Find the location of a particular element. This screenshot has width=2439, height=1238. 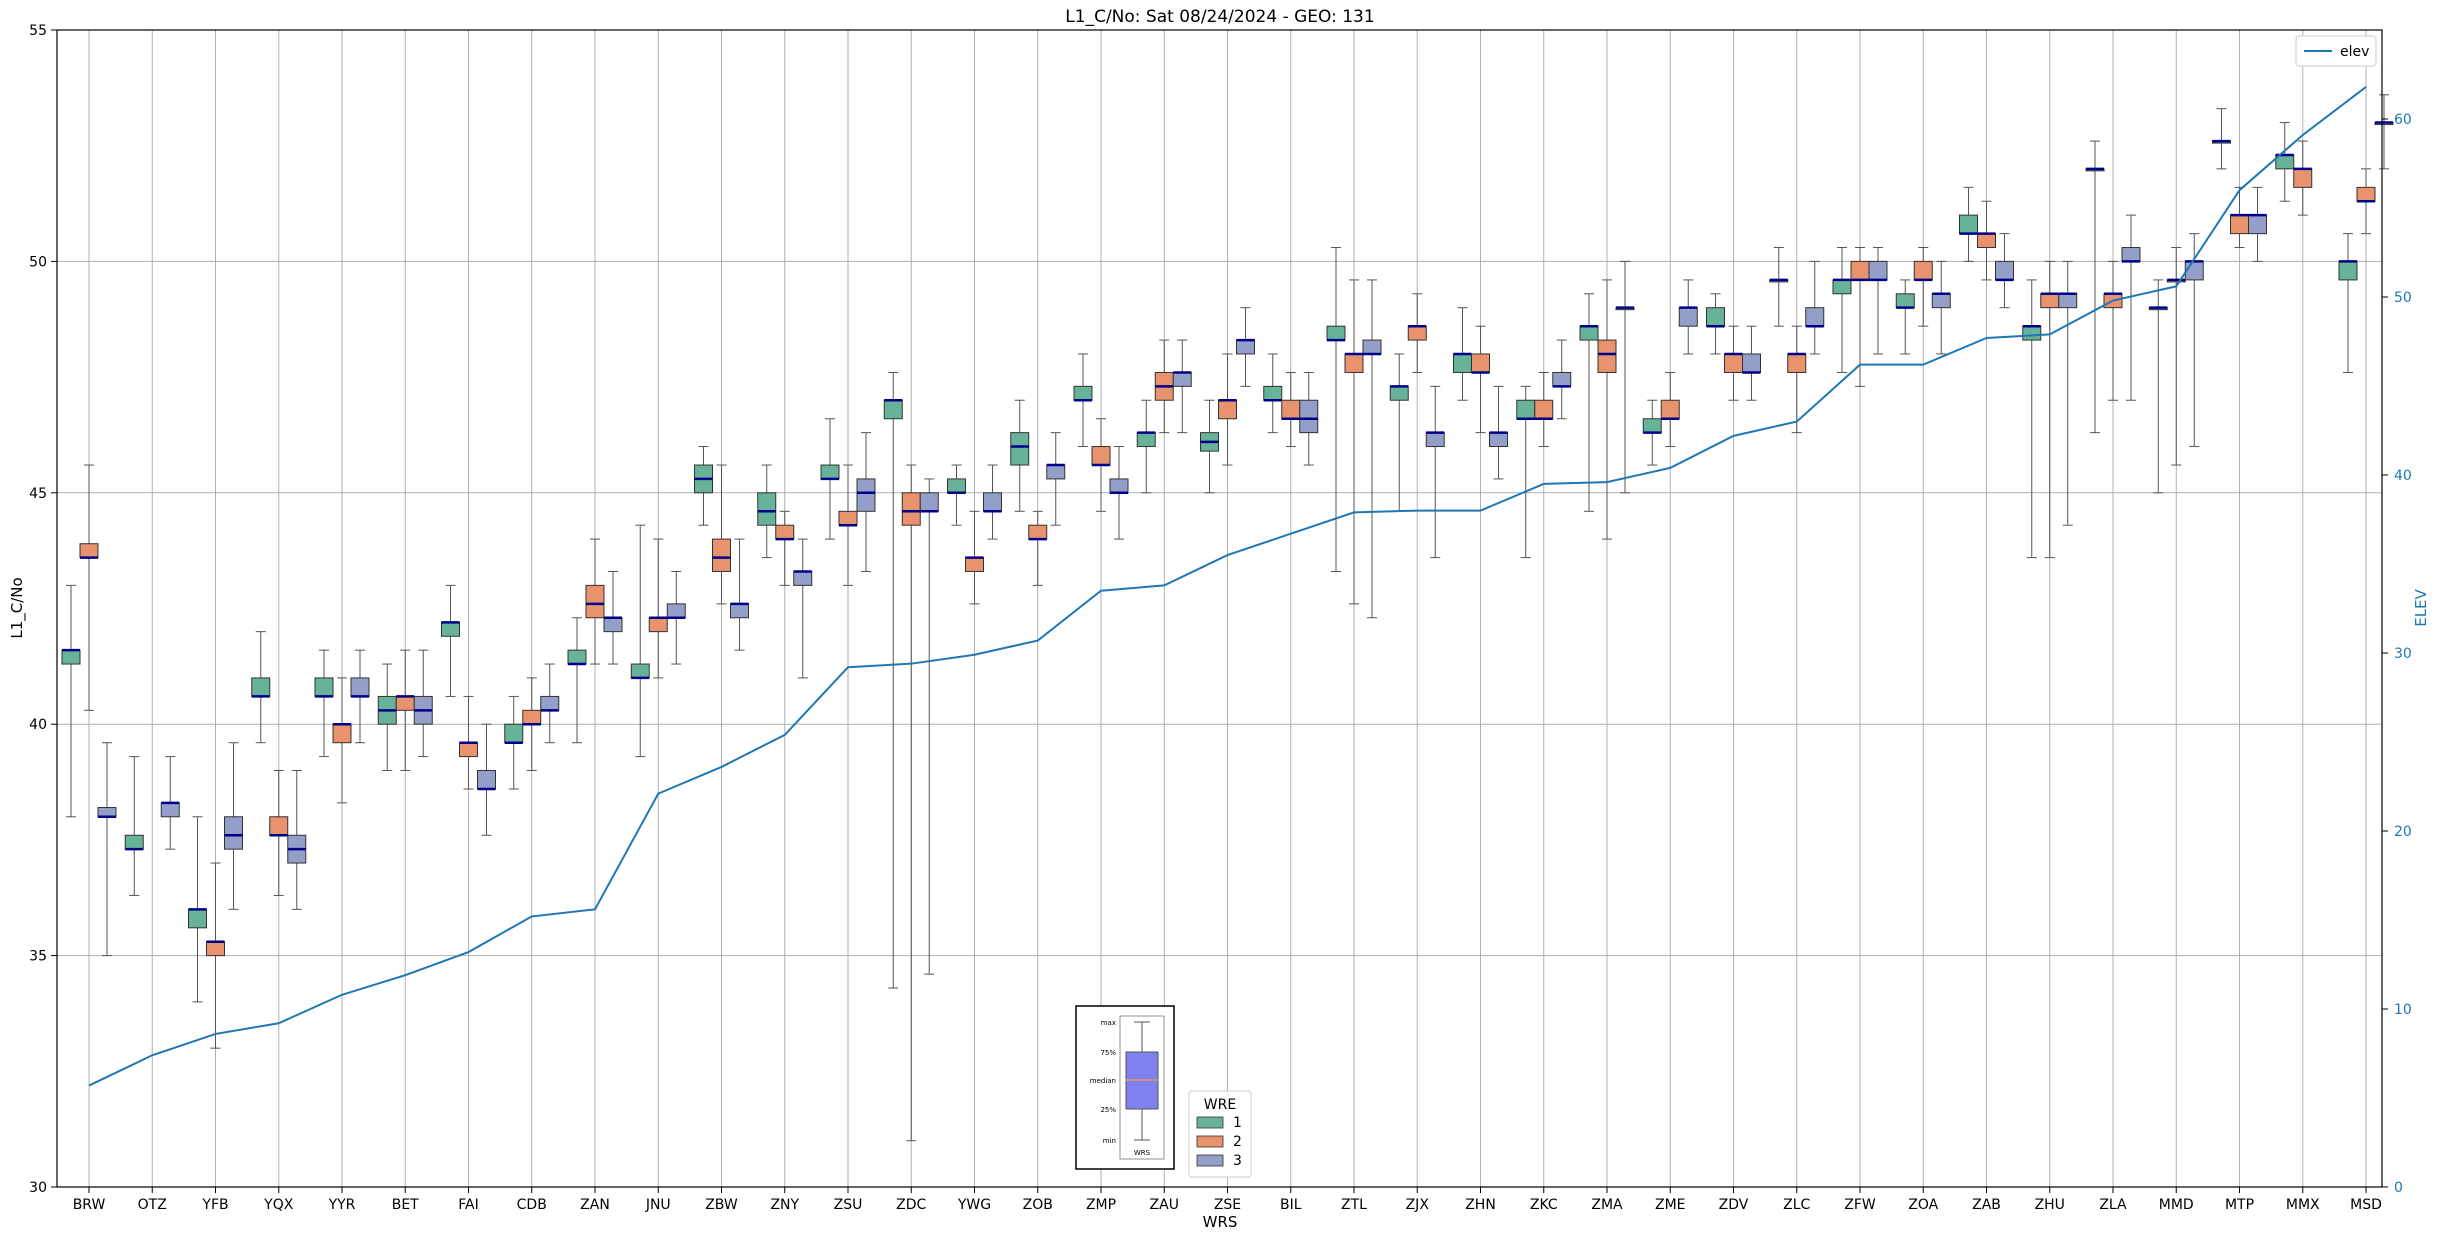

box-ZNY-wre3 is located at coordinates (803, 578).